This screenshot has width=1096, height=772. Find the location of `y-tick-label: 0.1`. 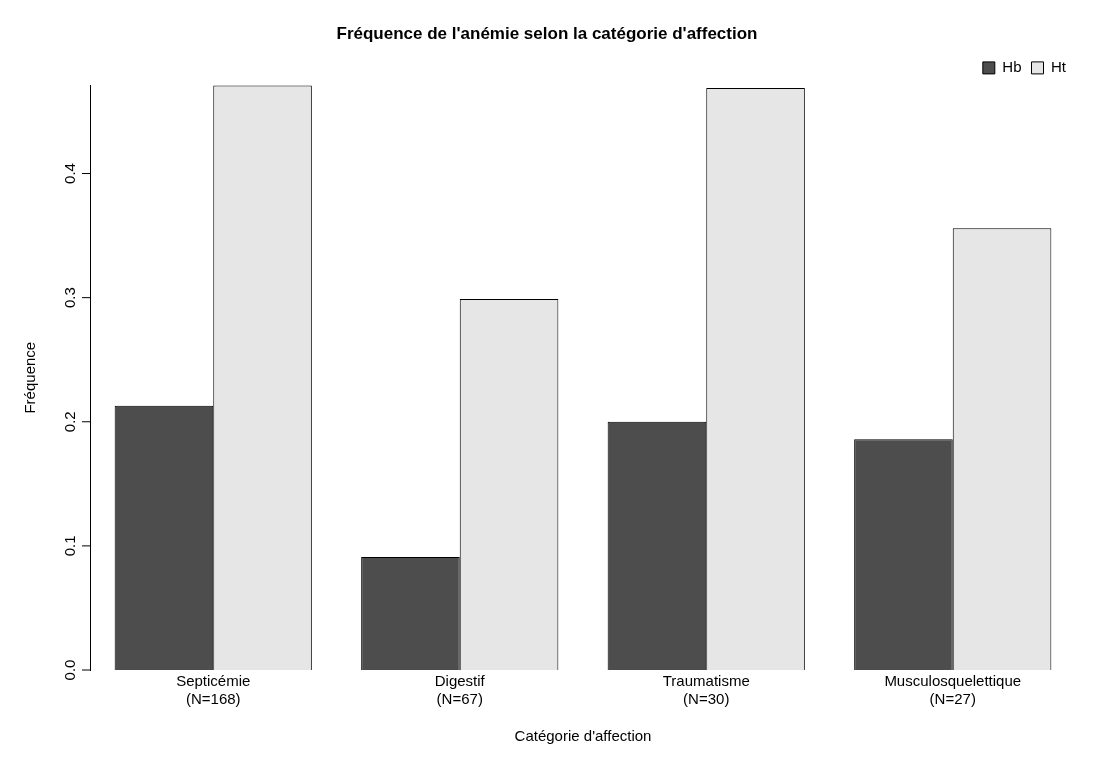

y-tick-label: 0.1 is located at coordinates (69, 546).